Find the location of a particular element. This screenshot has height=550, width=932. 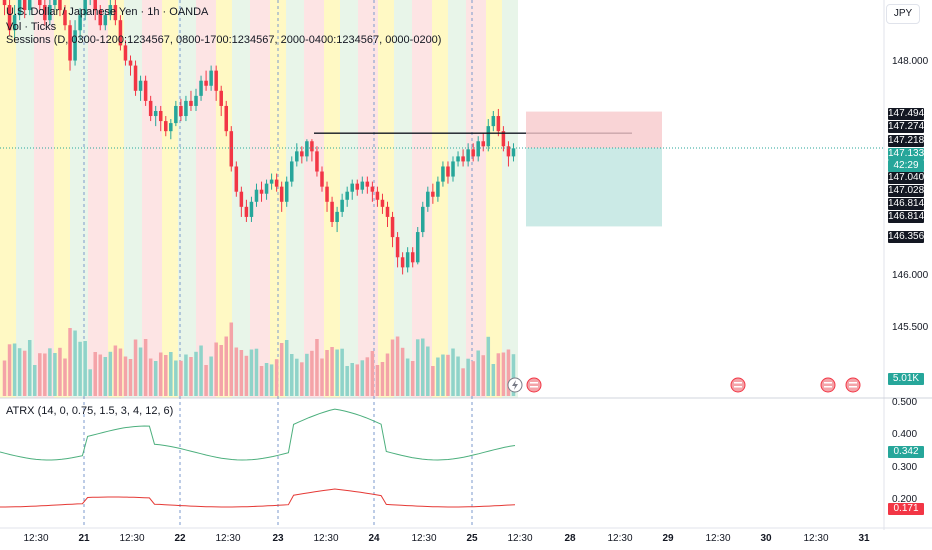

time-axis-label: 30 is located at coordinates (766, 538).